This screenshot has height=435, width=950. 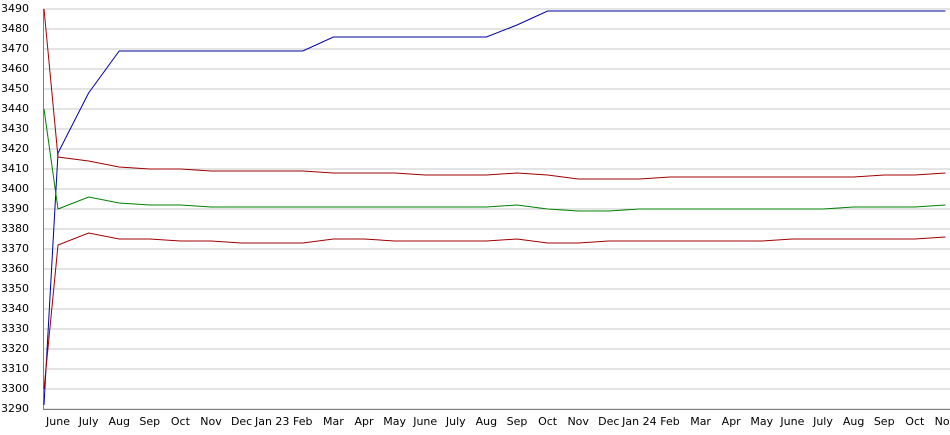 I want to click on y-tick-label: 3450, so click(x=15, y=88).